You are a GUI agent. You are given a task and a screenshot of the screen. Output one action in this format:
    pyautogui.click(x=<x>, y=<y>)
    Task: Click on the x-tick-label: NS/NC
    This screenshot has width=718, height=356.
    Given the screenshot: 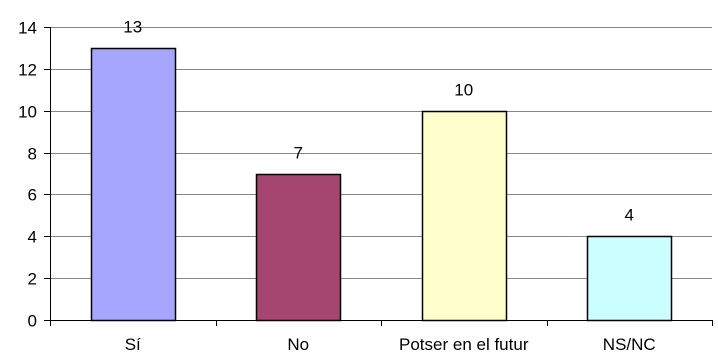 What is the action you would take?
    pyautogui.click(x=629, y=344)
    